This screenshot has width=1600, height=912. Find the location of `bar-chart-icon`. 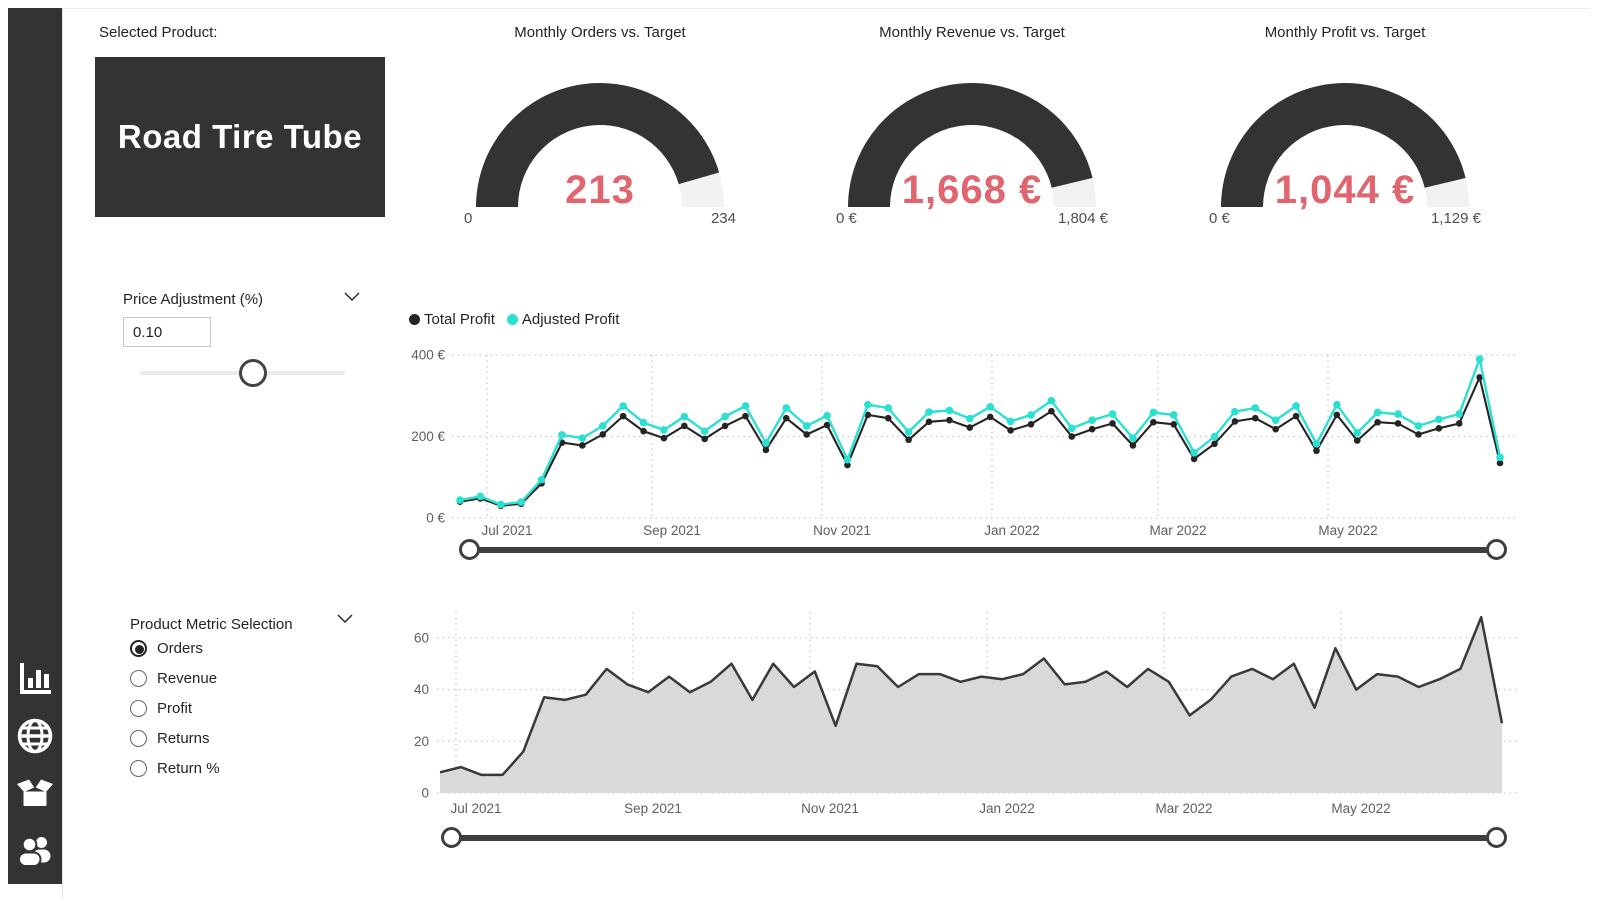

bar-chart-icon is located at coordinates (35, 679).